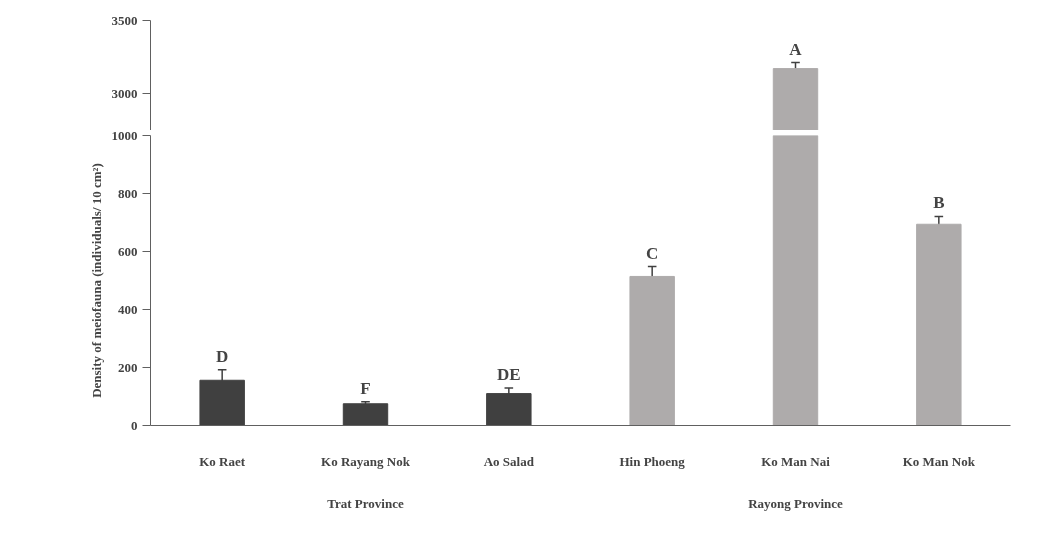 Image resolution: width=1041 pixels, height=552 pixels. Describe the element at coordinates (365, 503) in the screenshot. I see `text: Trat Province` at that location.